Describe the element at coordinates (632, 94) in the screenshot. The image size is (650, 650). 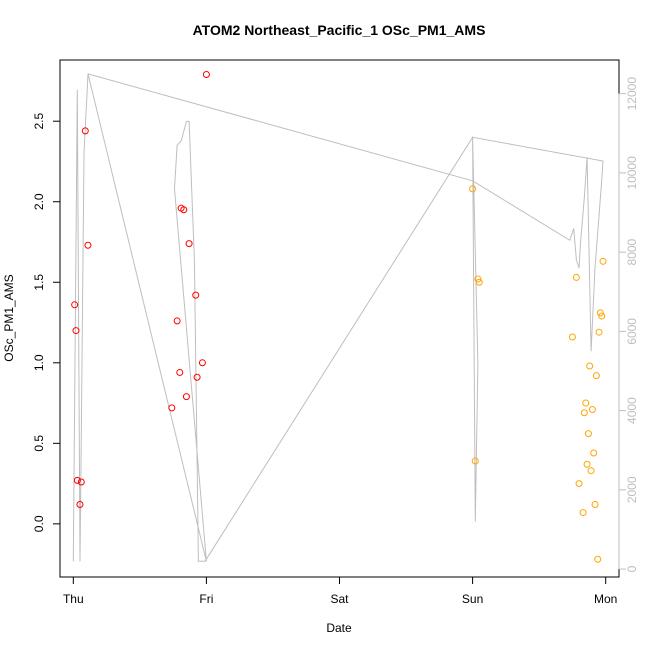
I see `y2-tick-label: 12000` at that location.